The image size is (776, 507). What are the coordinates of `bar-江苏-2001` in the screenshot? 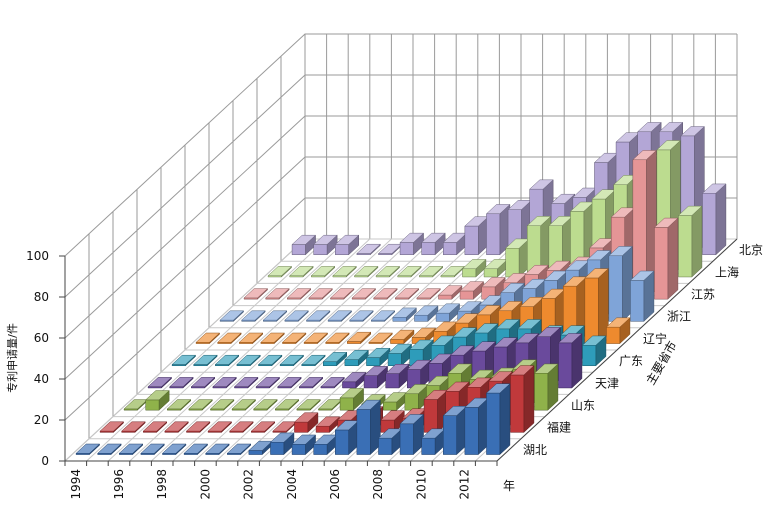 It's located at (407, 294).